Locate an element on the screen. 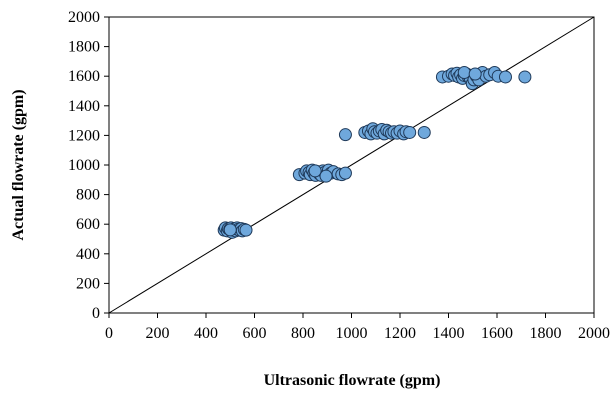 Image resolution: width=615 pixels, height=399 pixels. x-tick-label: 1800 is located at coordinates (546, 333).